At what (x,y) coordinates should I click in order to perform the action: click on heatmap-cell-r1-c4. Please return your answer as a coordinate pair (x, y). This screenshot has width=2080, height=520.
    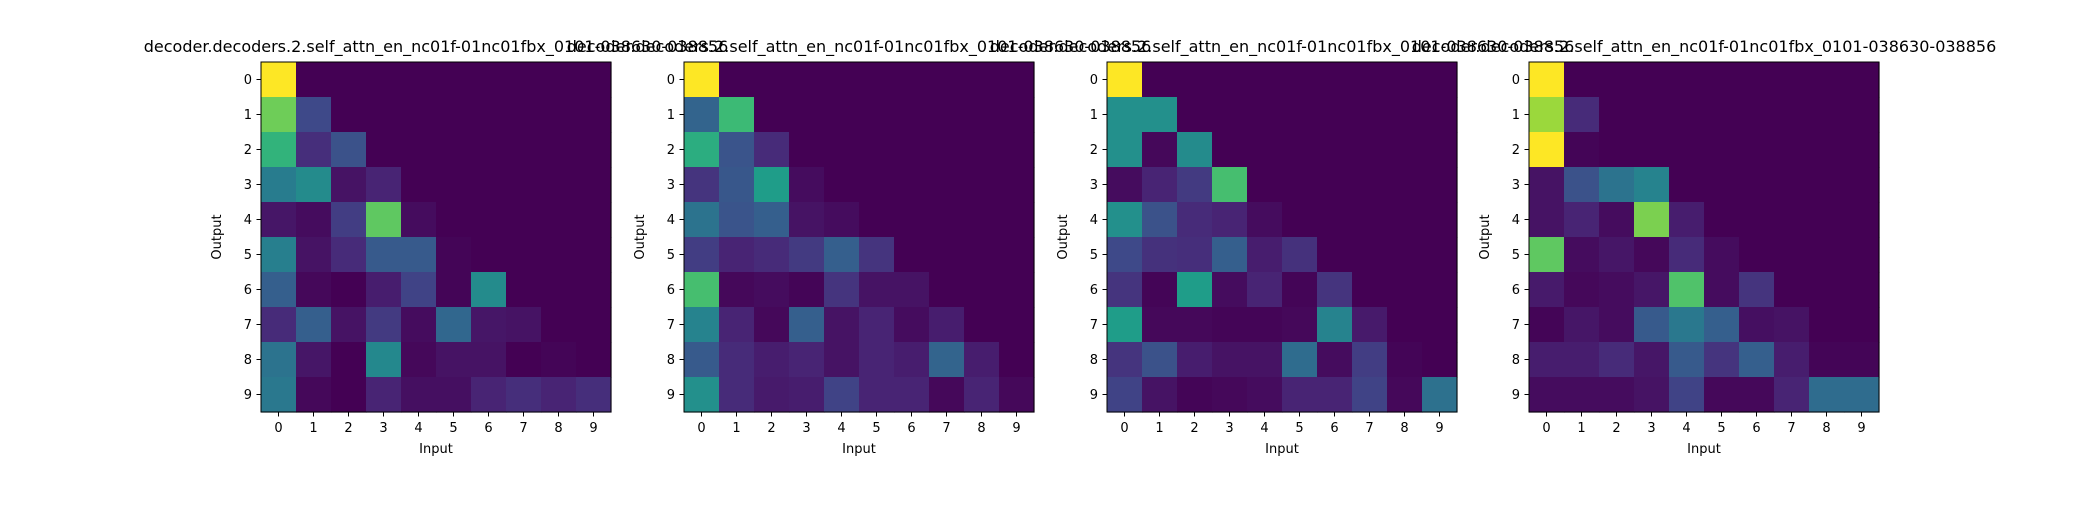
    Looking at the image, I should click on (842, 115).